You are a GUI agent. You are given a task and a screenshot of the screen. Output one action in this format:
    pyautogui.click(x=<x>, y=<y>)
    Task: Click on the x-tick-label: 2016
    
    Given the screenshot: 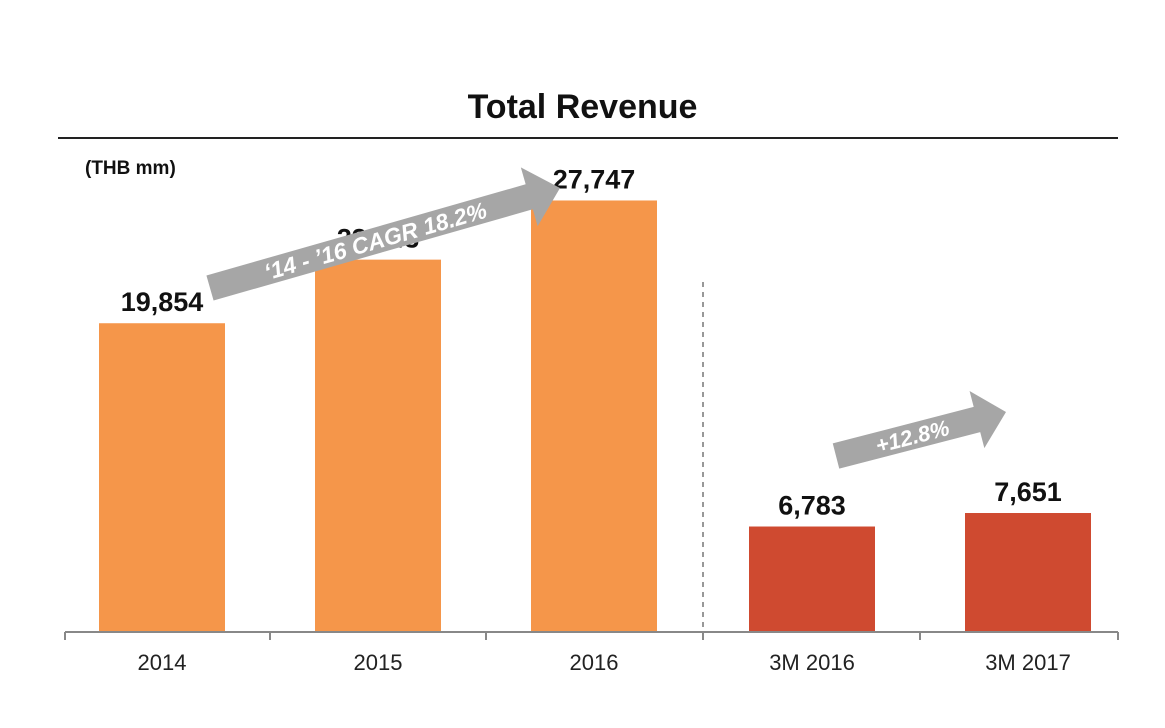 What is the action you would take?
    pyautogui.click(x=594, y=662)
    